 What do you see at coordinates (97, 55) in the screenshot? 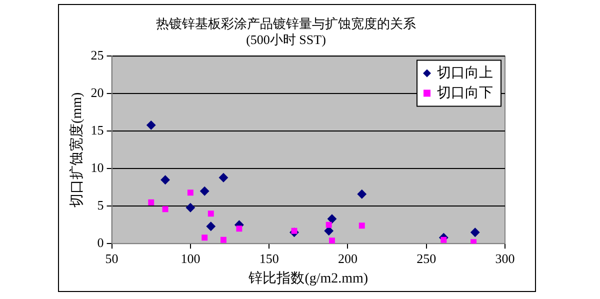
I see `y-tick-label: 25` at bounding box center [97, 55].